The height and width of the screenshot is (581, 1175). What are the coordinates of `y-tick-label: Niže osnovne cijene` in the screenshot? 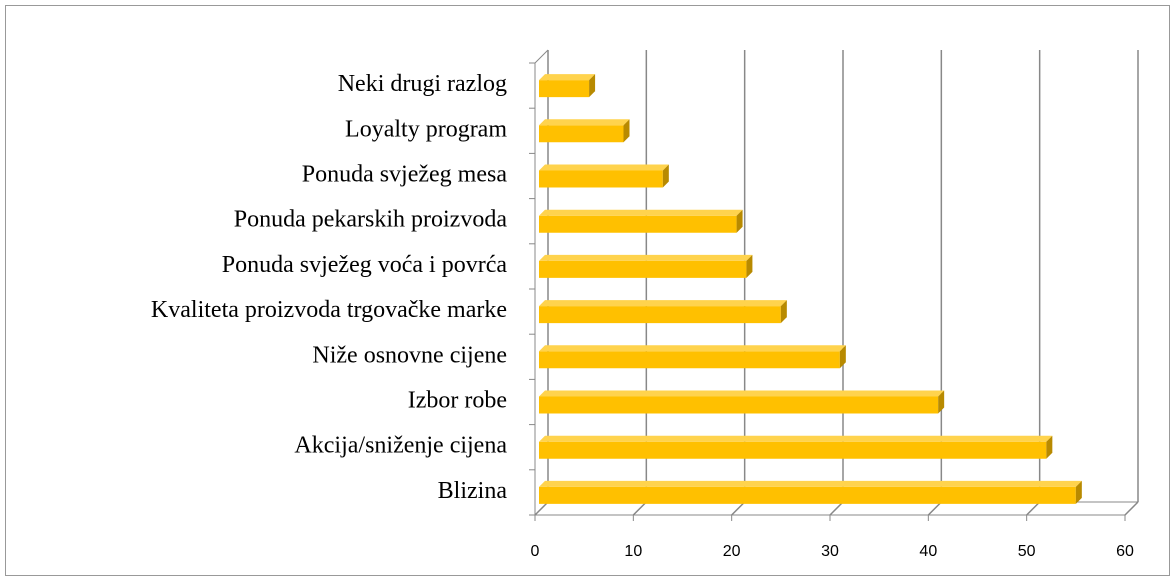 It's located at (409, 355).